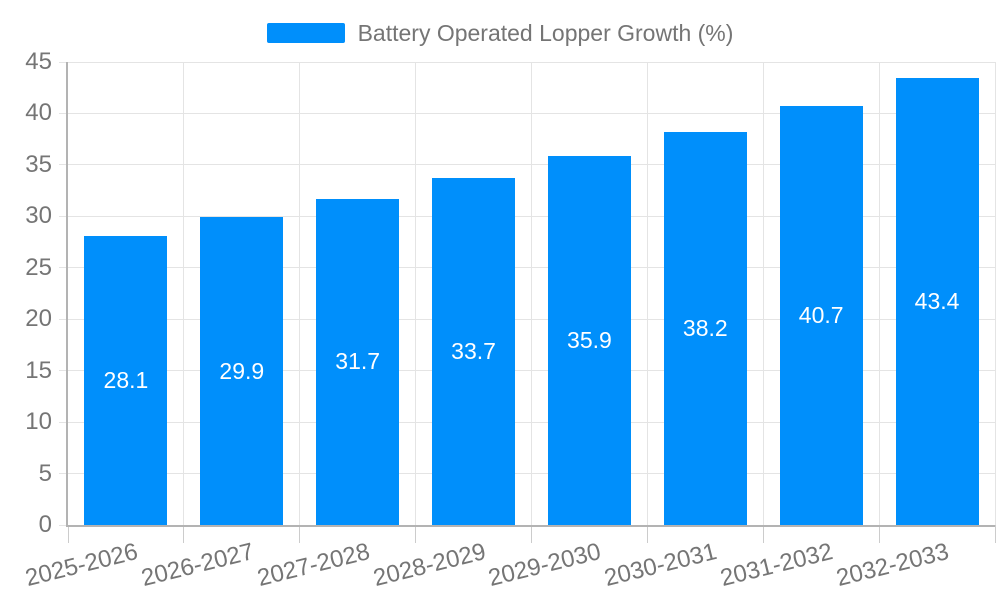 The height and width of the screenshot is (600, 1000). I want to click on y-axis-tick-label: 40, so click(38, 113).